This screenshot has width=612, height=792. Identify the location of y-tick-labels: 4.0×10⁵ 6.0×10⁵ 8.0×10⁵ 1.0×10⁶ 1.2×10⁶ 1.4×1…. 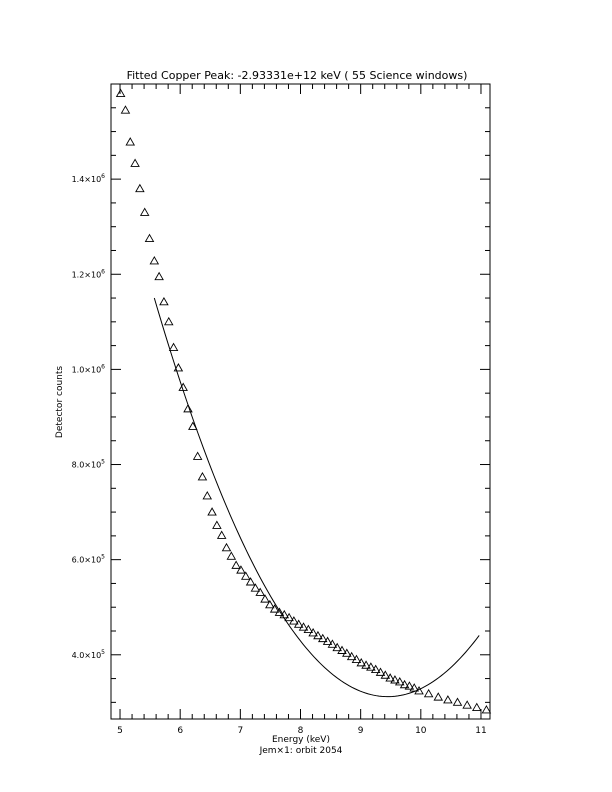
(89, 416).